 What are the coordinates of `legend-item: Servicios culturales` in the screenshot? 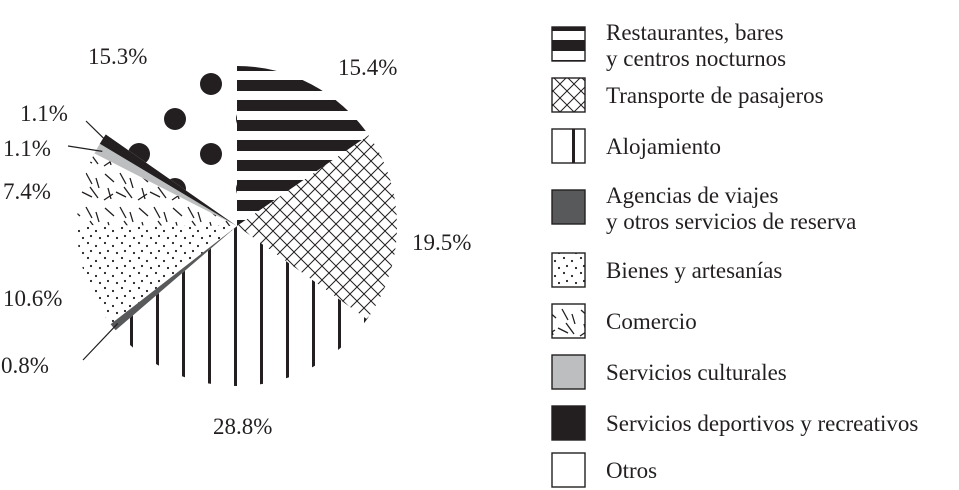 It's located at (669, 372).